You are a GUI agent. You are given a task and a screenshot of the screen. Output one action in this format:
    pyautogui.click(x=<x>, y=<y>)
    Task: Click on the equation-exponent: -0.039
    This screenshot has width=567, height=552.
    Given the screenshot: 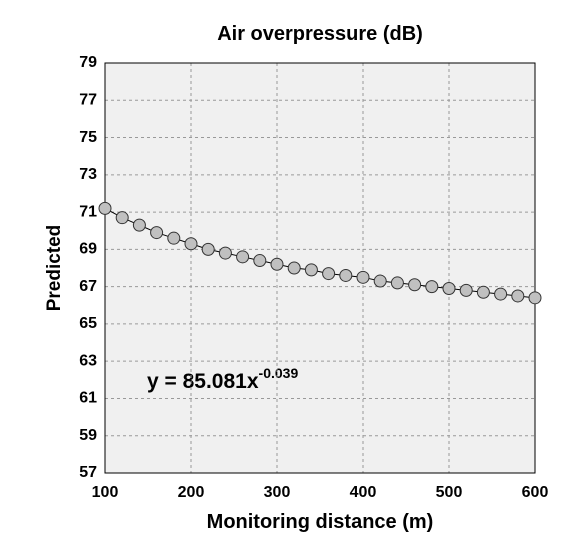 What is the action you would take?
    pyautogui.click(x=279, y=373)
    